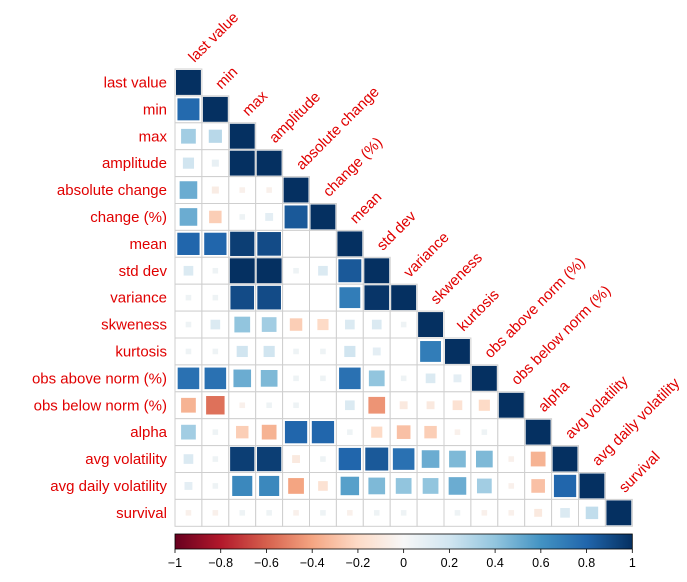  I want to click on column-label: variance, so click(426, 255).